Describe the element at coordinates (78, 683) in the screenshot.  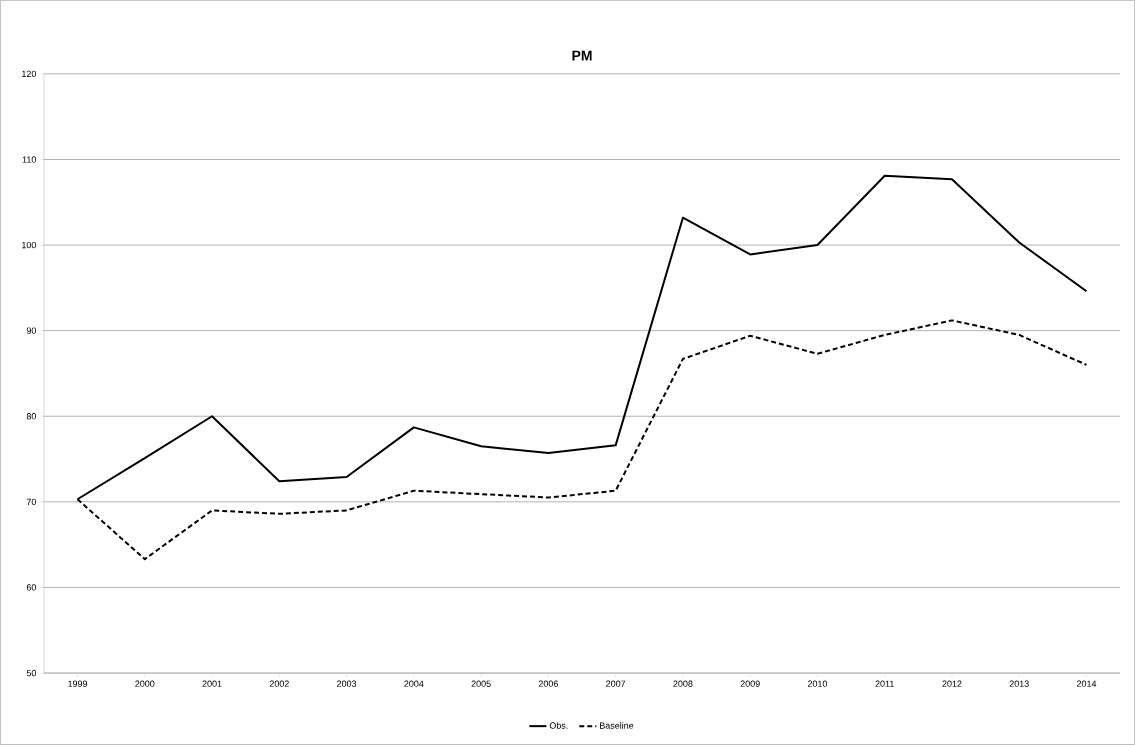
I see `x-tick-label: 1999` at that location.